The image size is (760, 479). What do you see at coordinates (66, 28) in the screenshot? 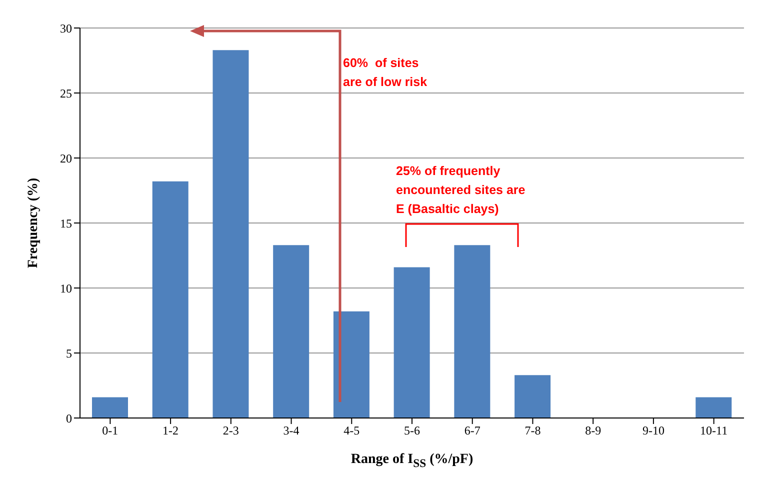
I see `y-tick-label: 30` at bounding box center [66, 28].